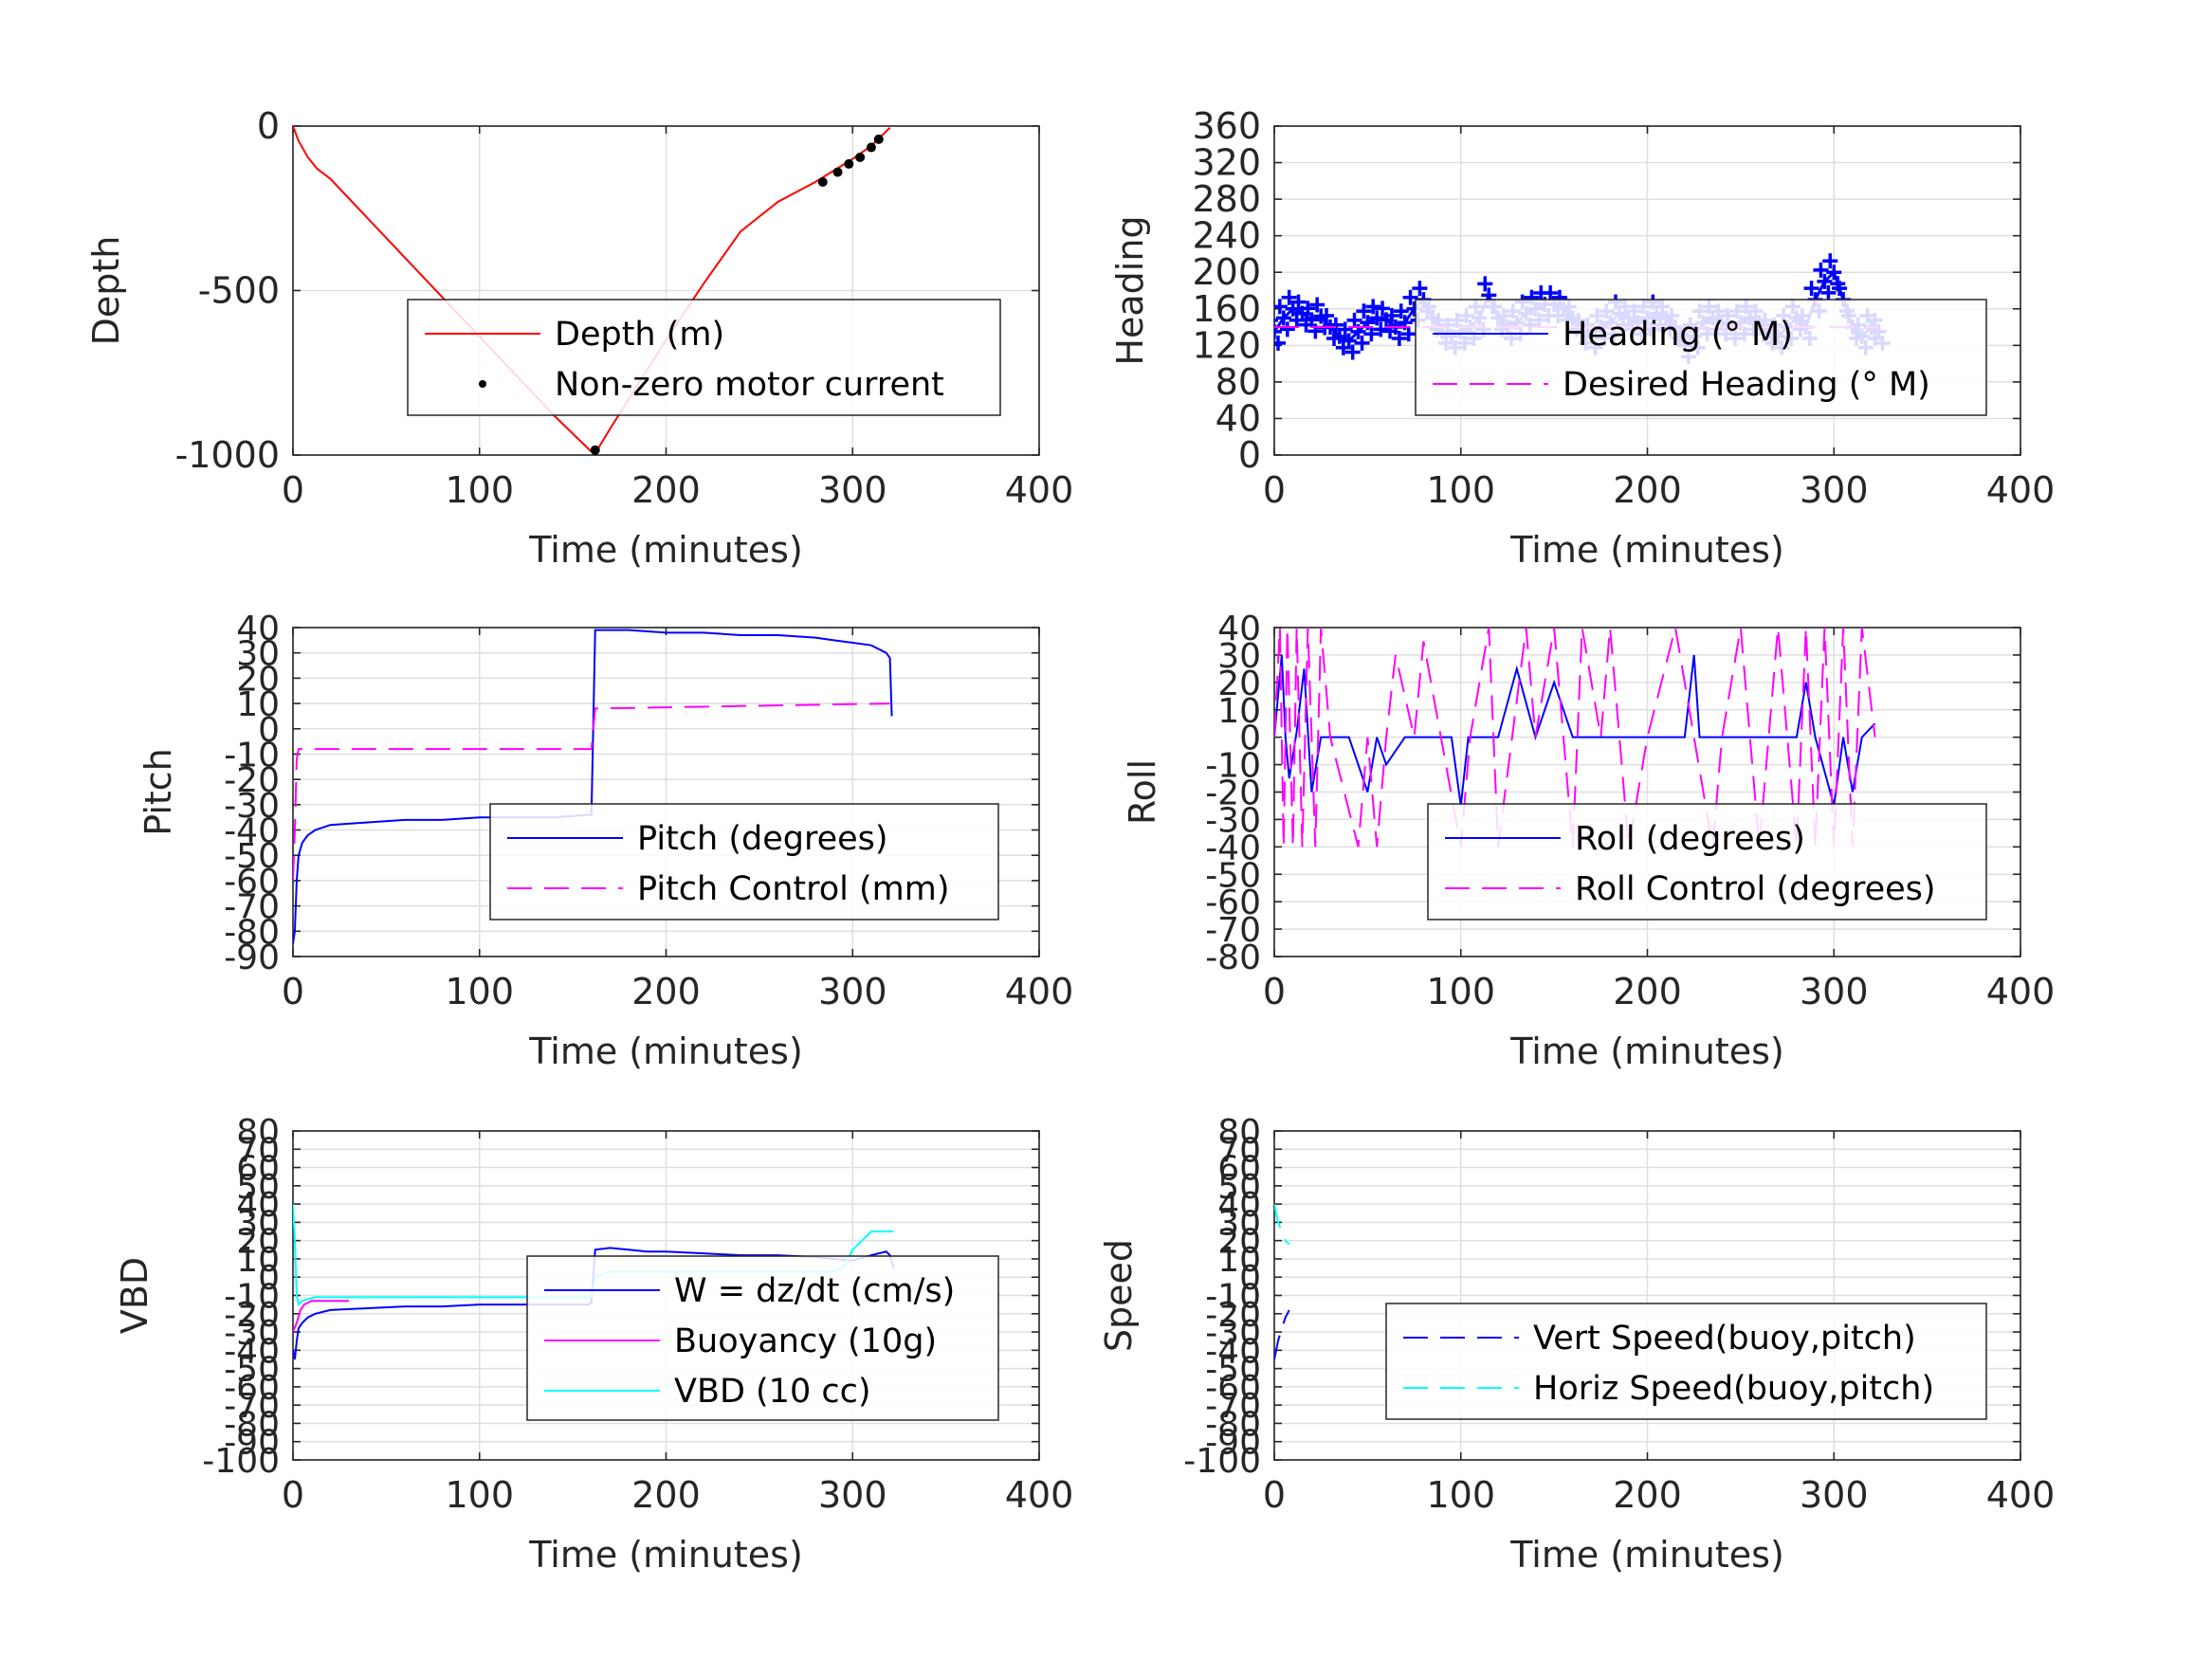  Describe the element at coordinates (158, 792) in the screenshot. I see `y-axis-label: Pitch` at that location.